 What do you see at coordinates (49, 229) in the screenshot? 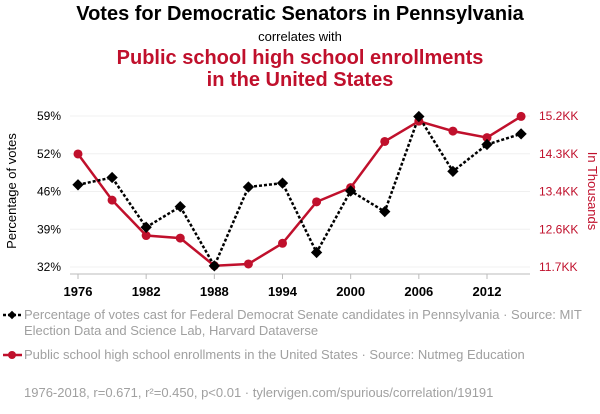
I see `y-tick-left: 39%` at bounding box center [49, 229].